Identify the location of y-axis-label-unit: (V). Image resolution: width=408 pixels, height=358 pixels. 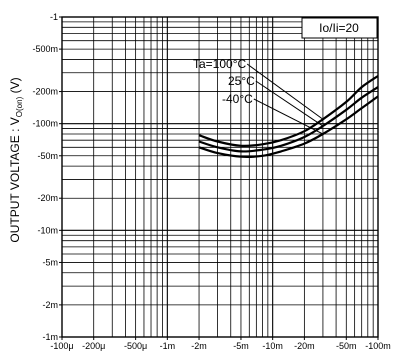
(15, 86).